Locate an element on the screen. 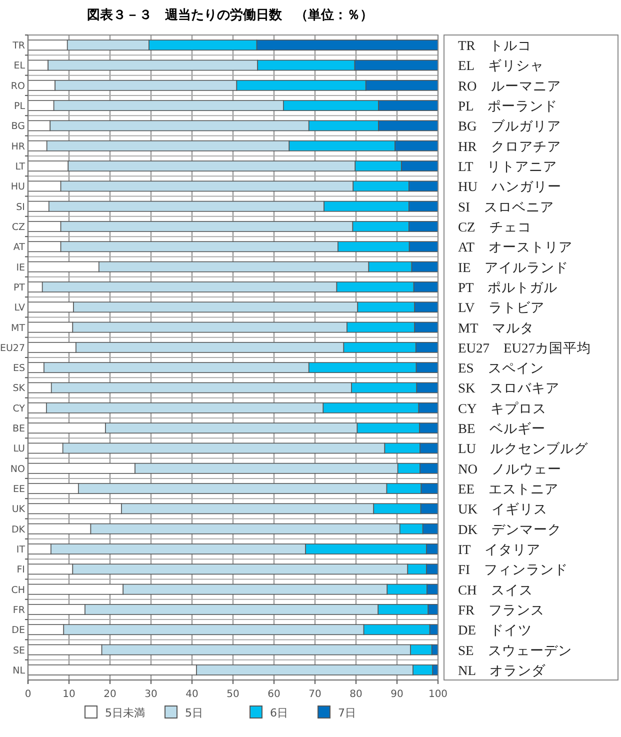 The image size is (621, 737). y-tick-label: NO is located at coordinates (17, 469).